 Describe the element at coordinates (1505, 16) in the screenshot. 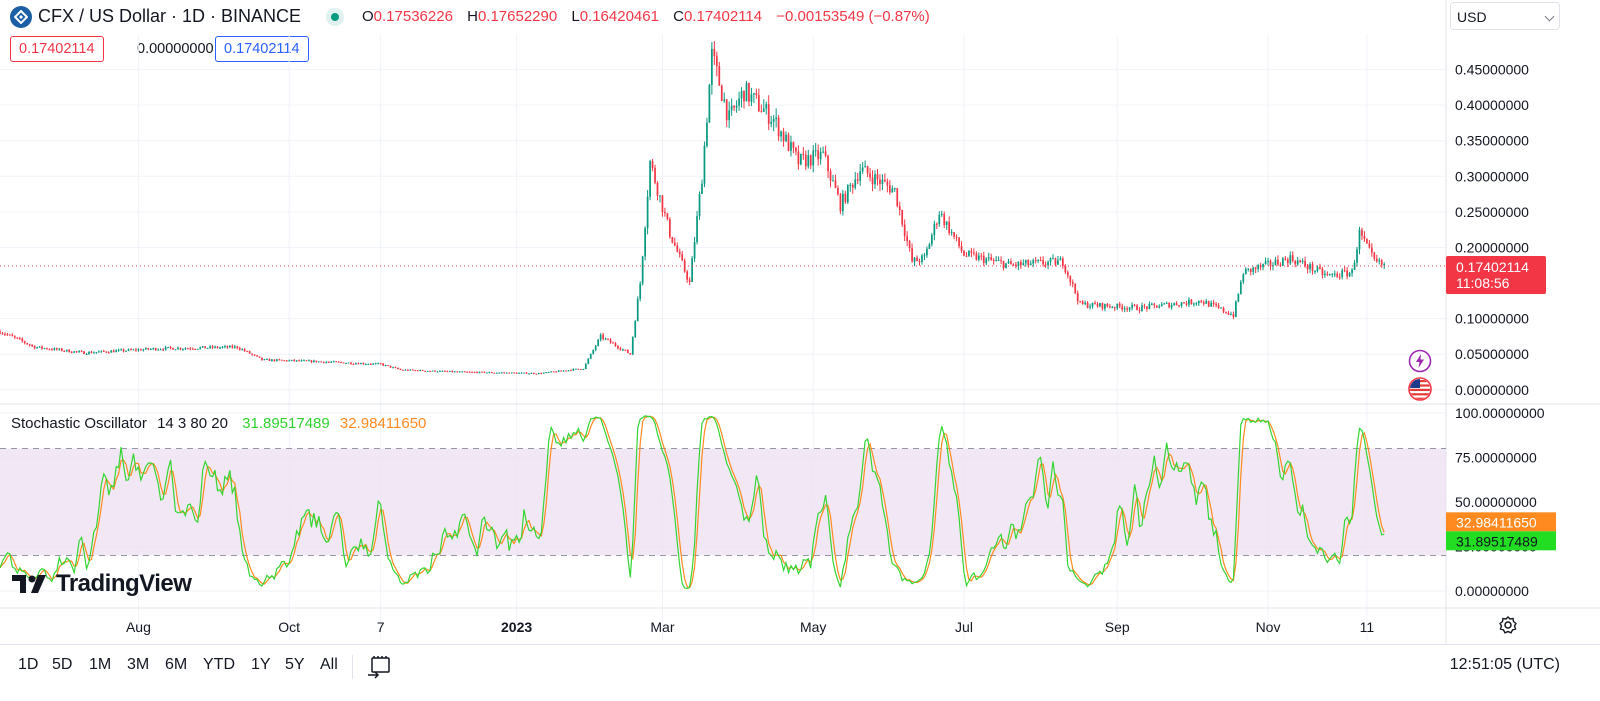

I see `currency-select: USD` at that location.